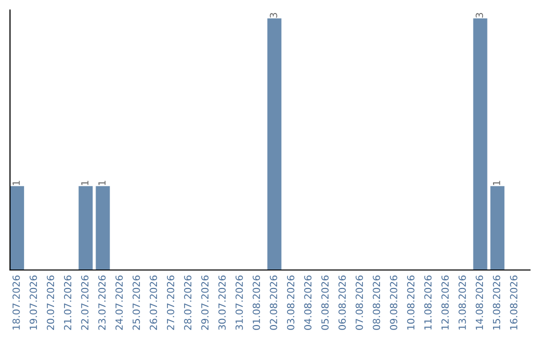  Describe the element at coordinates (394, 302) in the screenshot. I see `x-tick-label: 09.08.2026` at that location.